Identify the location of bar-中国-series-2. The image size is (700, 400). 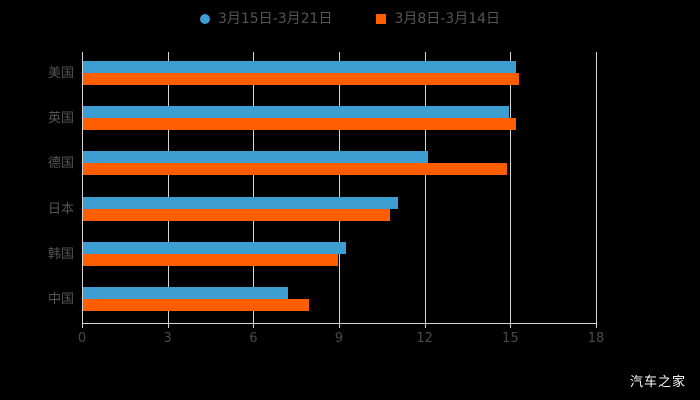
(196, 304).